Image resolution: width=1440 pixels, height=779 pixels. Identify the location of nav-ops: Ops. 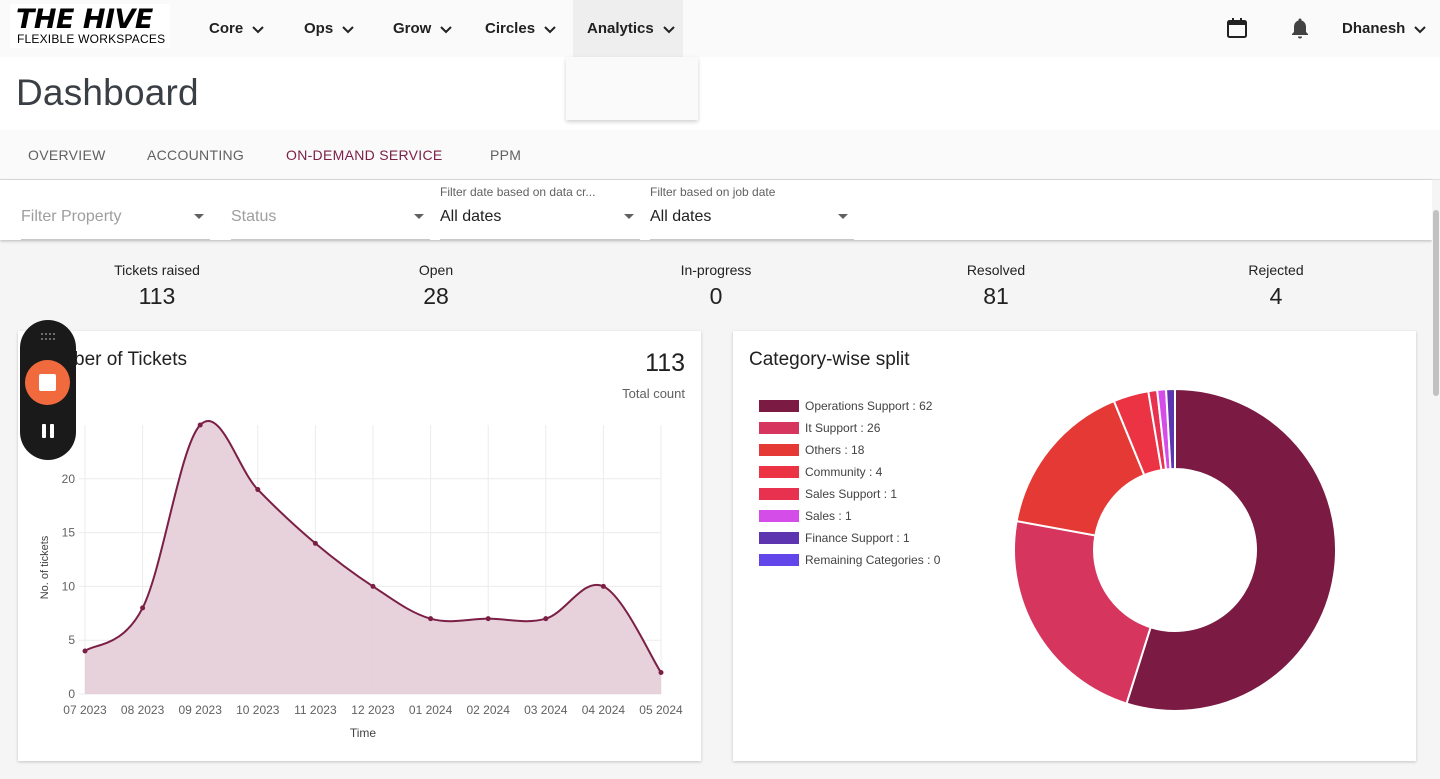
(329, 28).